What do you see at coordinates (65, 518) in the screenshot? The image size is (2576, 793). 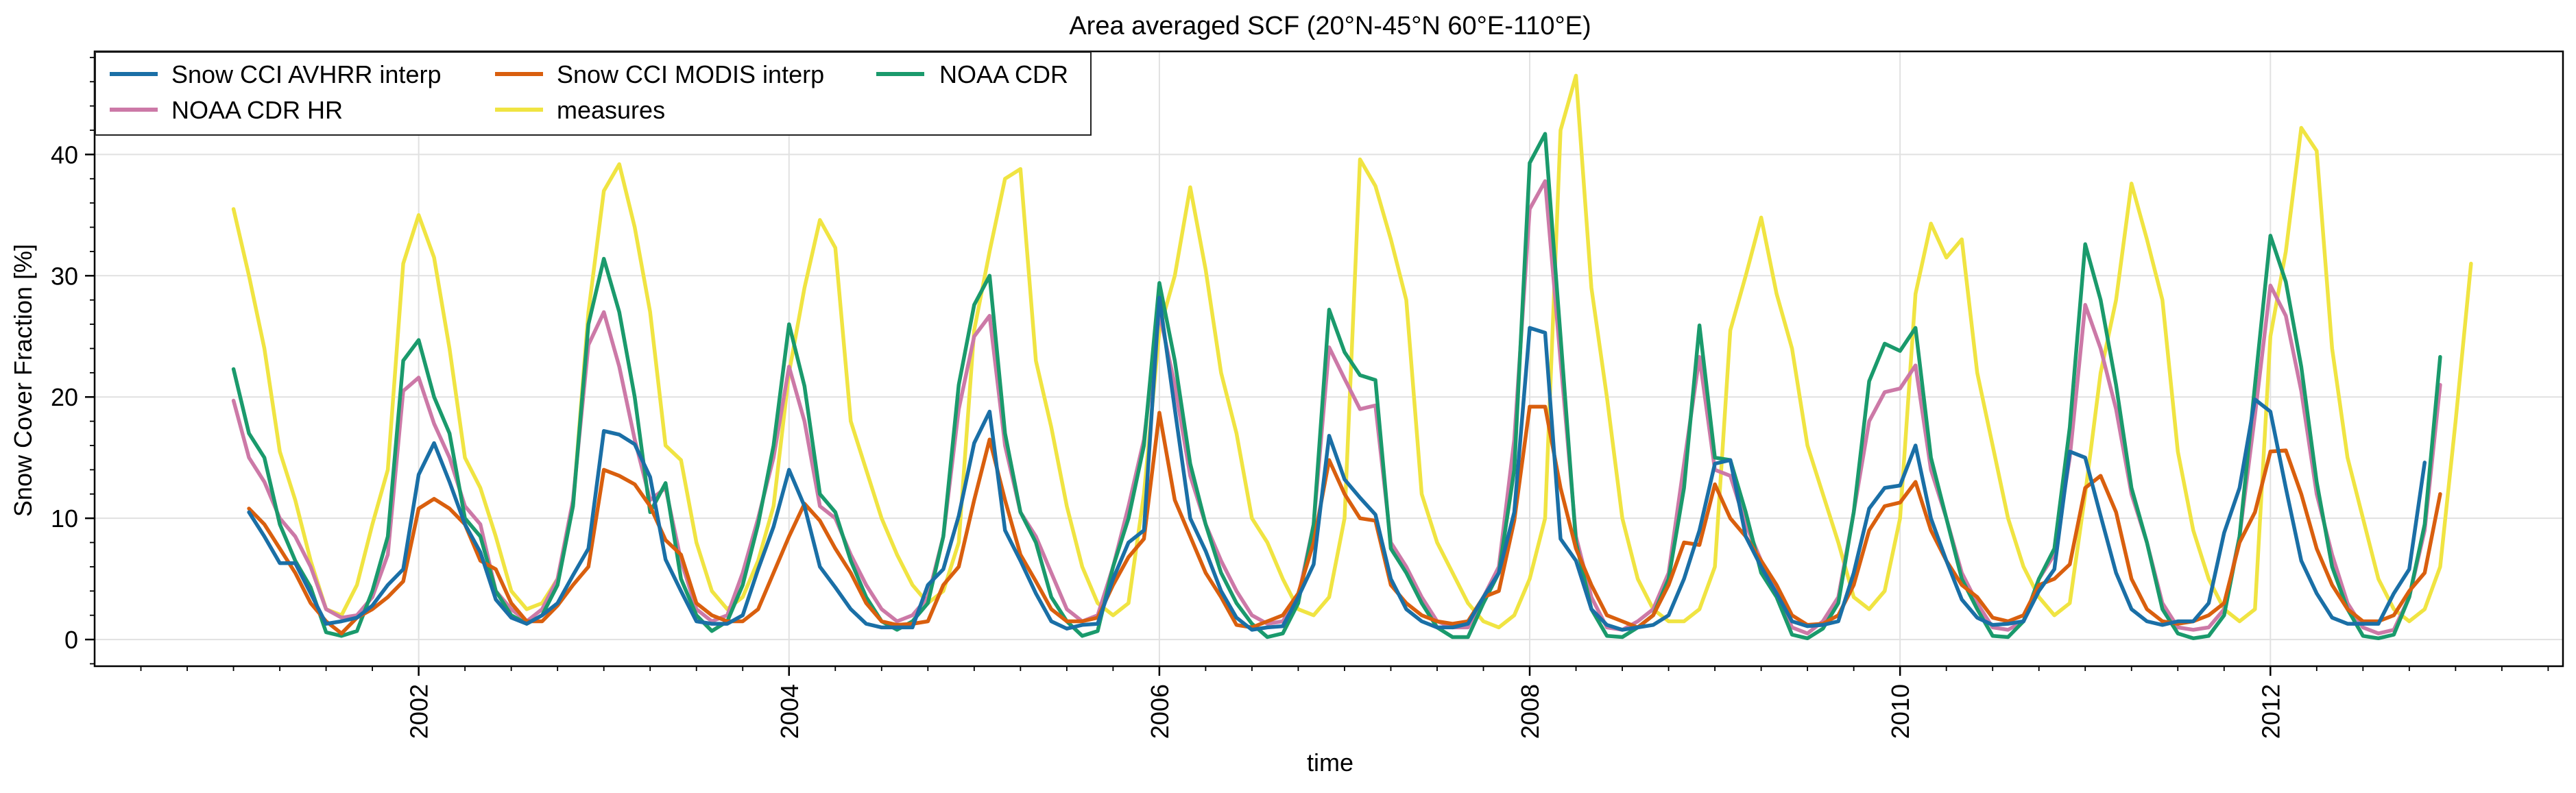 I see `y-tick-label: 10` at bounding box center [65, 518].